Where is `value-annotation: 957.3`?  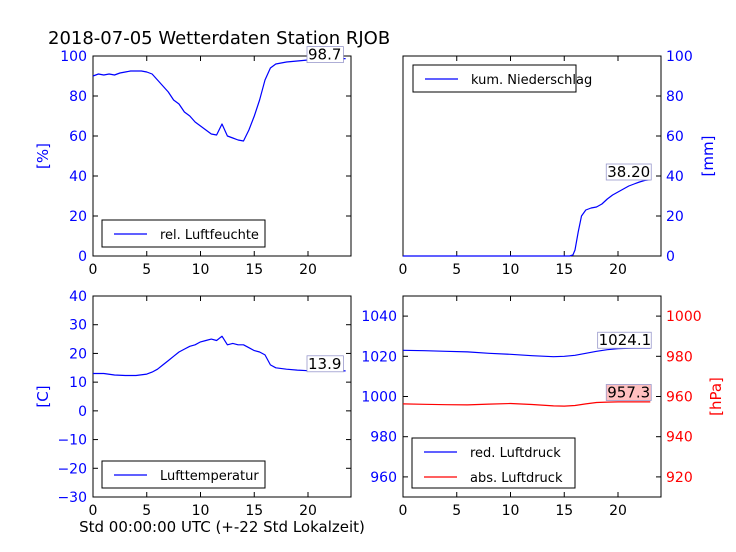 value-annotation: 957.3 is located at coordinates (628, 393).